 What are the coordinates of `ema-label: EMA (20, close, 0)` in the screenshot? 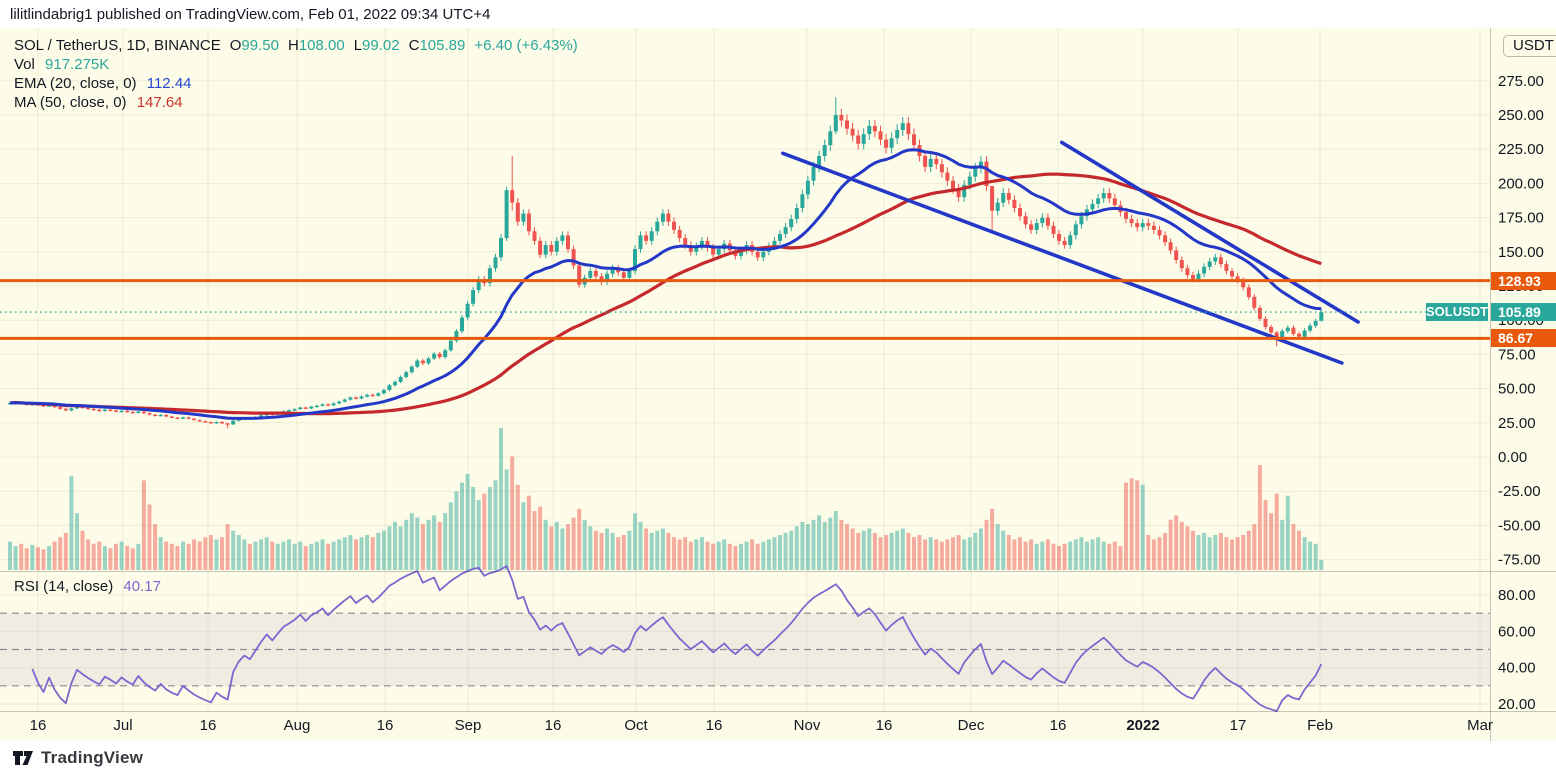 It's located at (75, 83).